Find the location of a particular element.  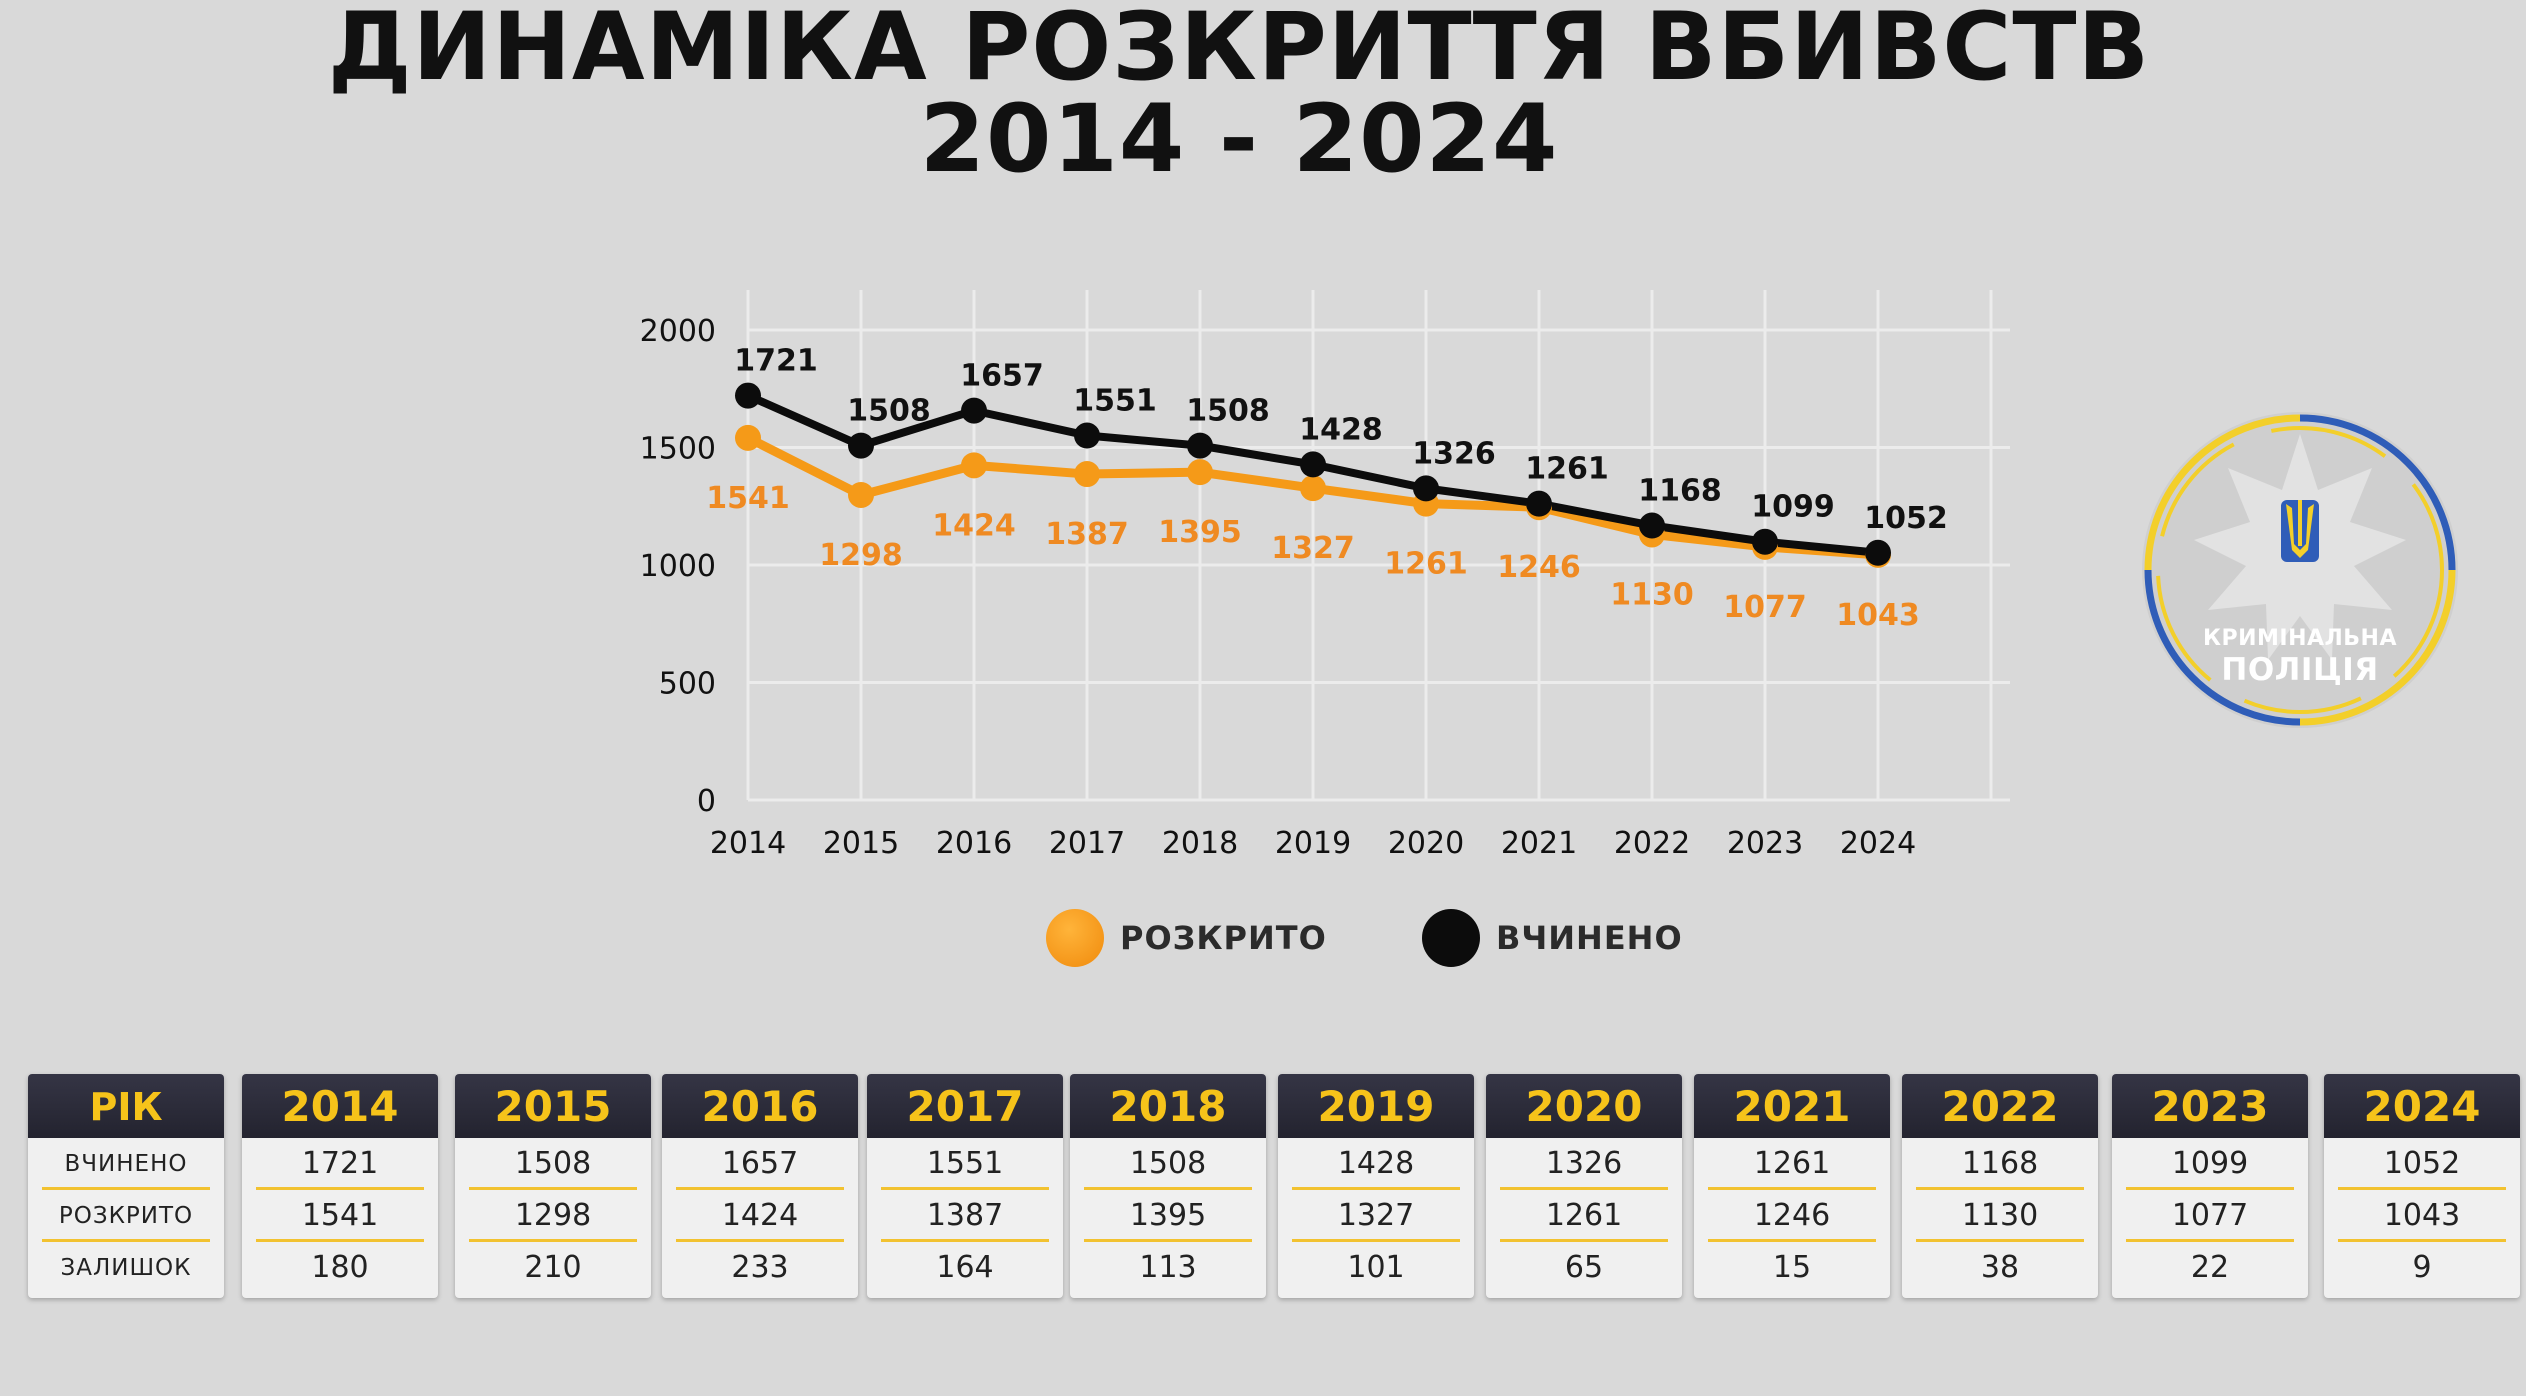

data-label-committed: 1657 is located at coordinates (1002, 376).